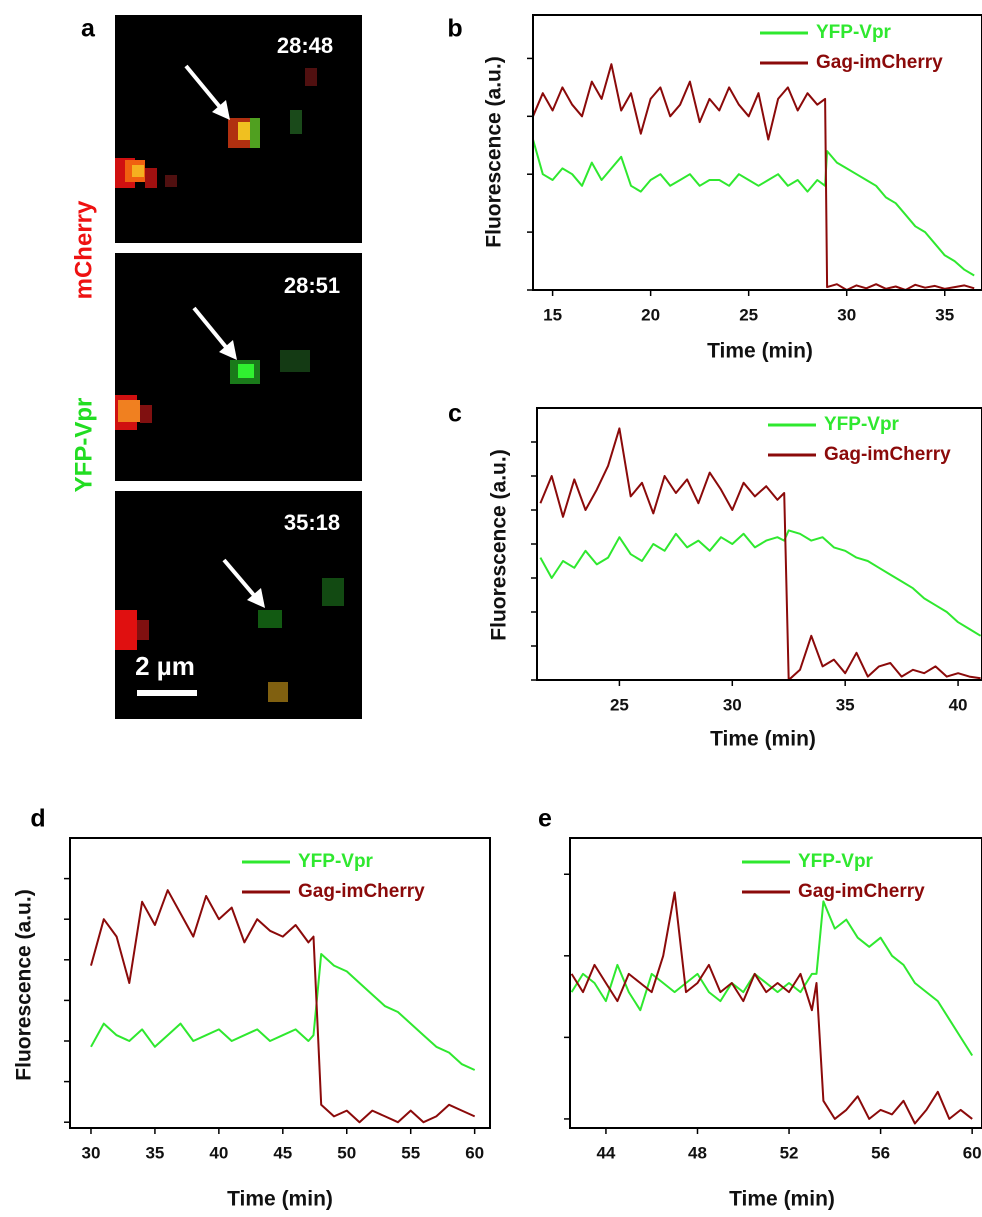 The width and height of the screenshot is (982, 1217). Describe the element at coordinates (650, 314) in the screenshot. I see `x-tick-label: 20` at that location.